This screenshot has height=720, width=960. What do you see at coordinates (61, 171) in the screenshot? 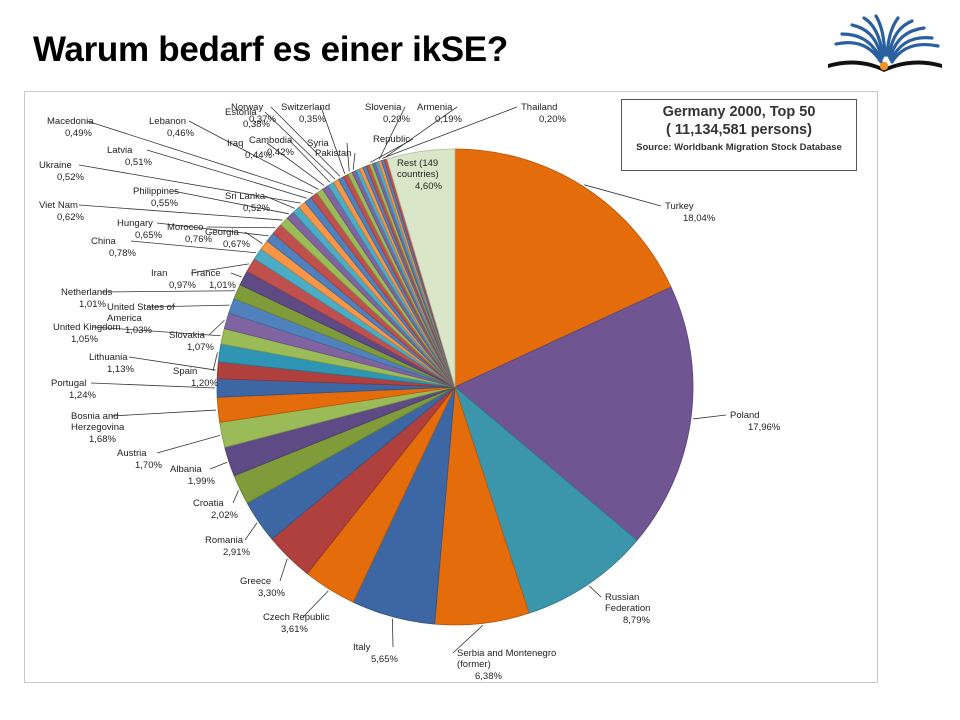
I see `slice-label-ukraine: Ukraine 0,52%` at bounding box center [61, 171].